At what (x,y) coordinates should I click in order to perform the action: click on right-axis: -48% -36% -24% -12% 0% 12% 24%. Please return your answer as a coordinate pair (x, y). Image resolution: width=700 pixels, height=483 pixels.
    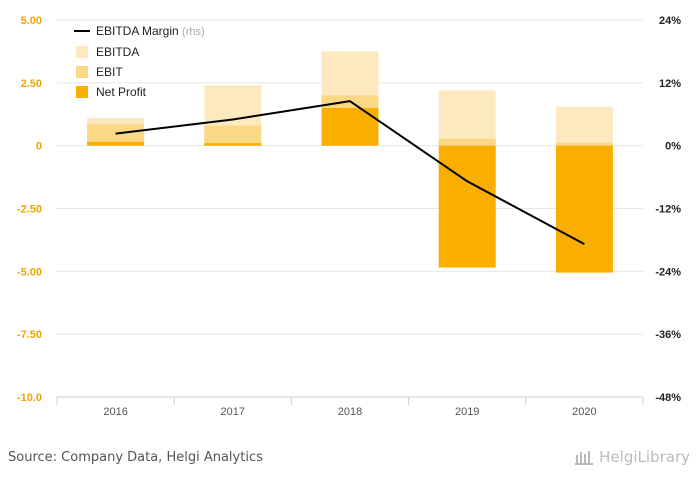
    Looking at the image, I should click on (668, 209).